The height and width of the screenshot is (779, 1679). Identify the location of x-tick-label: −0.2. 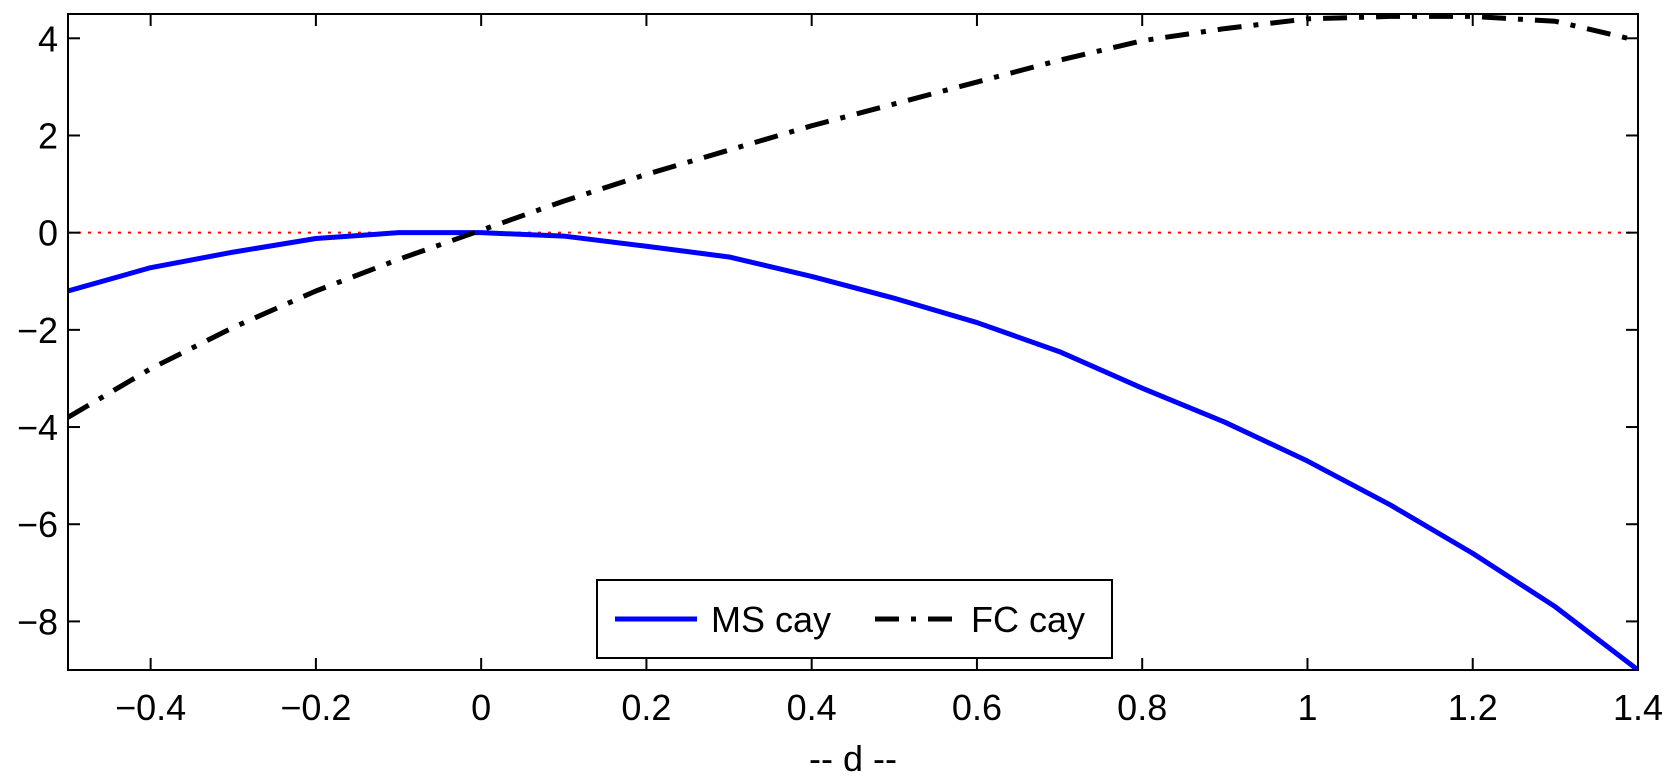
(315, 707).